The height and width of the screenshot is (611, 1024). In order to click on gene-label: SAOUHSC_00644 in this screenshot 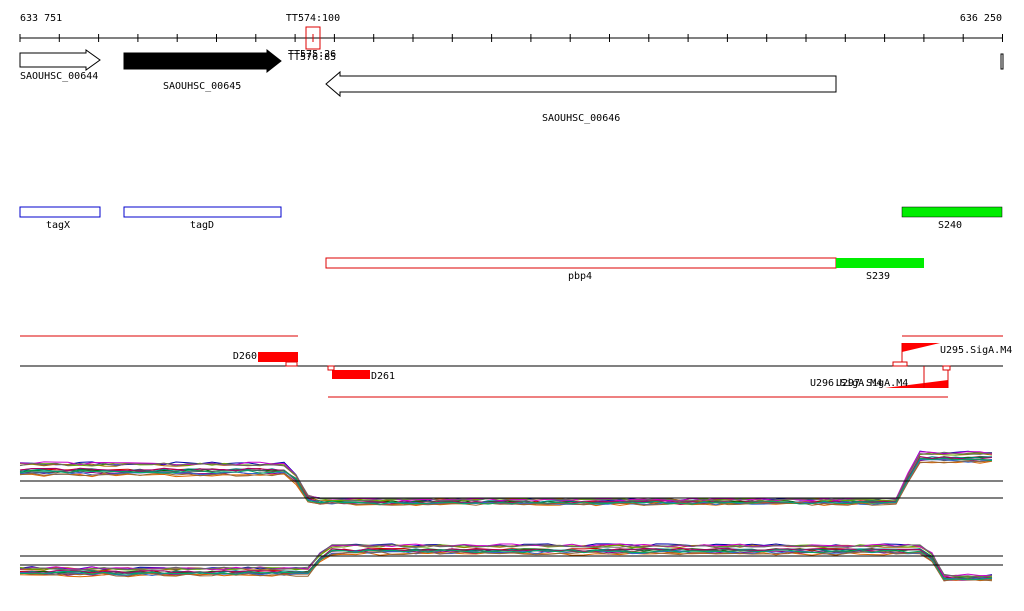, I will do `click(59, 76)`.